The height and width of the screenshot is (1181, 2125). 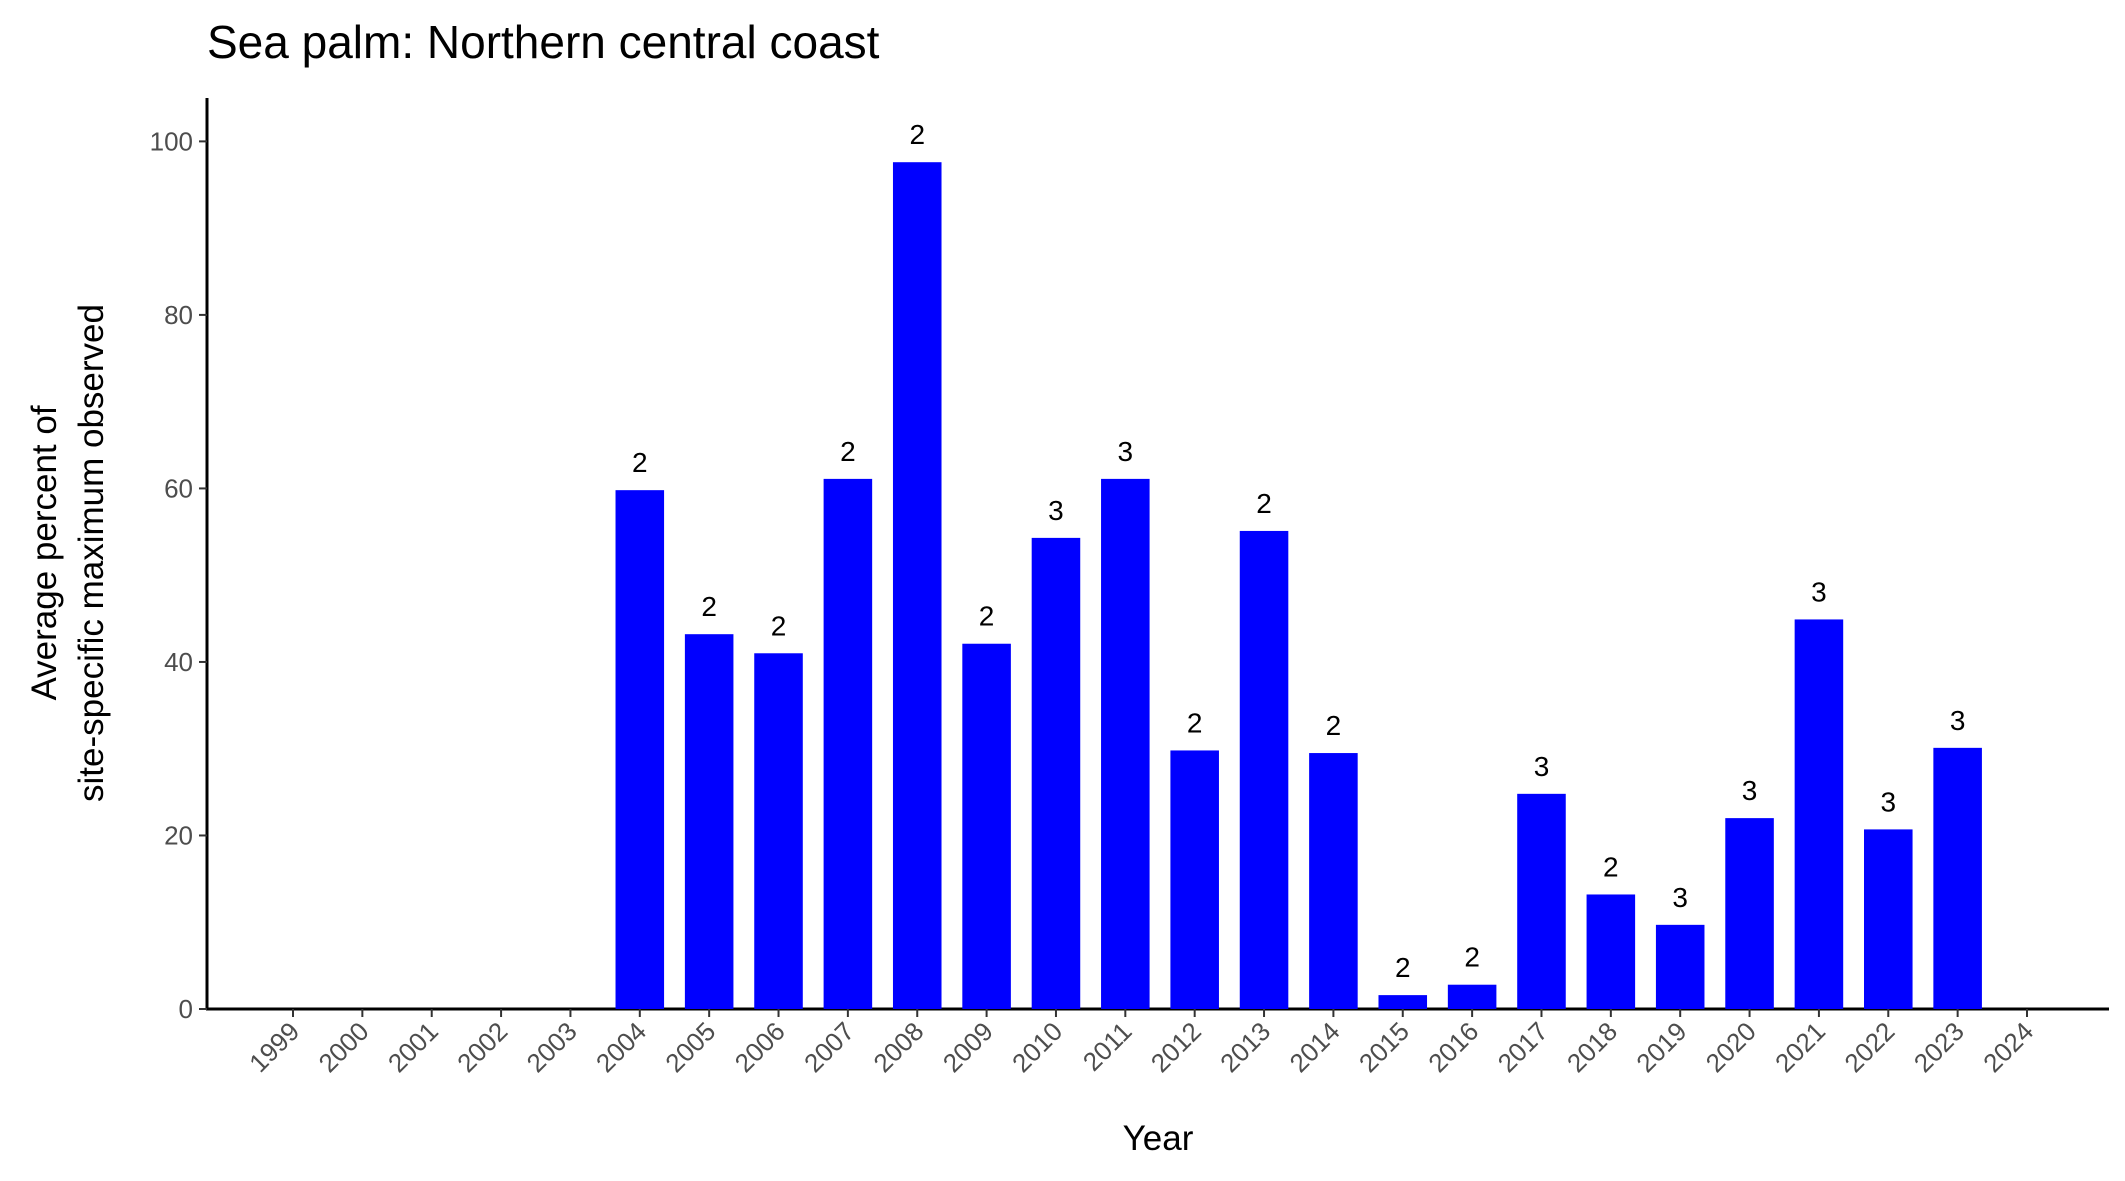 What do you see at coordinates (91, 553) in the screenshot?
I see `y-axis-title-line: site-specific maximum observed` at bounding box center [91, 553].